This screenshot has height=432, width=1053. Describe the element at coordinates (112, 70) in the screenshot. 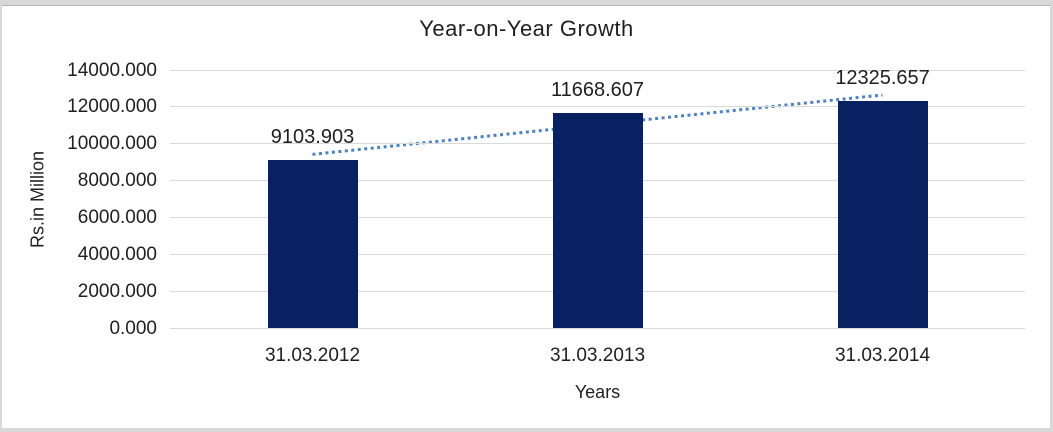

I see `y-axis-tick-label: 14000.000` at that location.